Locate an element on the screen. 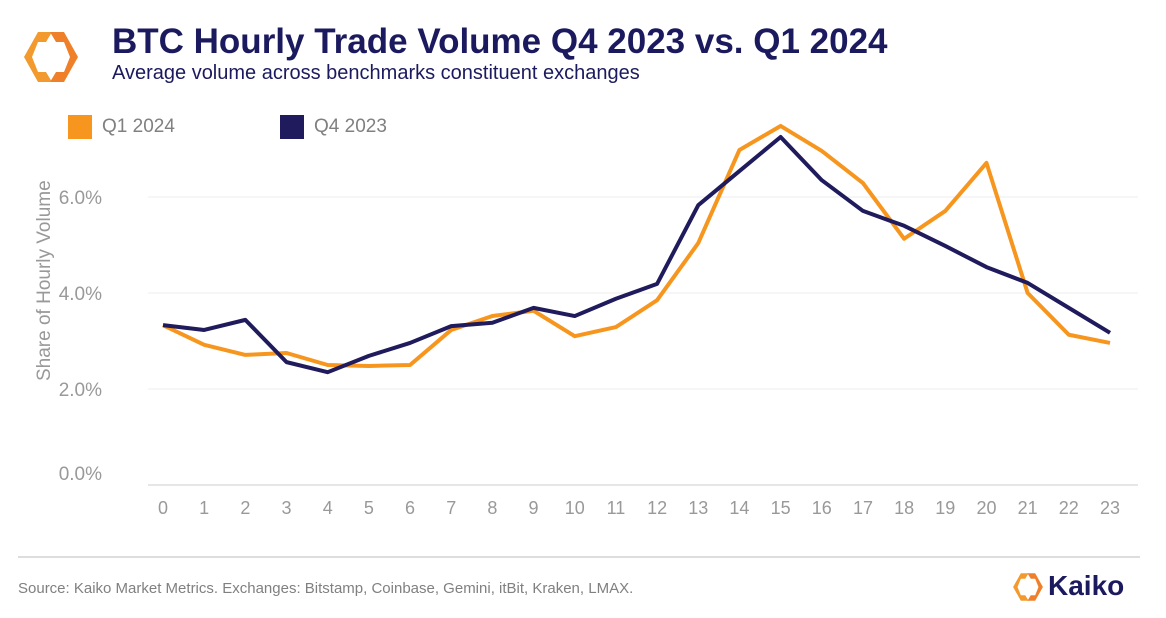 The image size is (1166, 618). x-tick-label: 16 is located at coordinates (822, 508).